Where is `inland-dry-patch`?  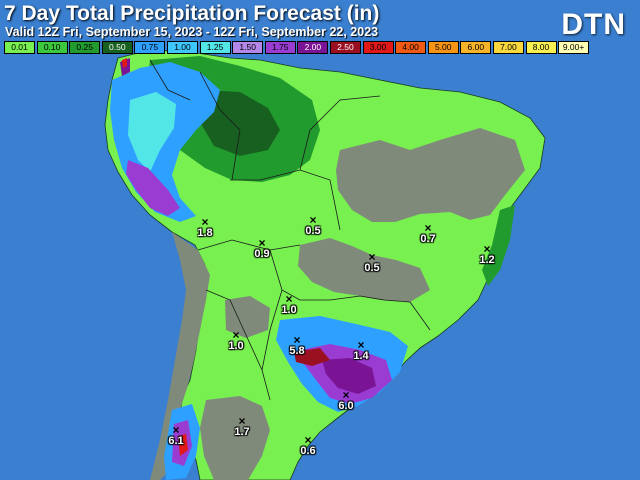 inland-dry-patch is located at coordinates (247, 317).